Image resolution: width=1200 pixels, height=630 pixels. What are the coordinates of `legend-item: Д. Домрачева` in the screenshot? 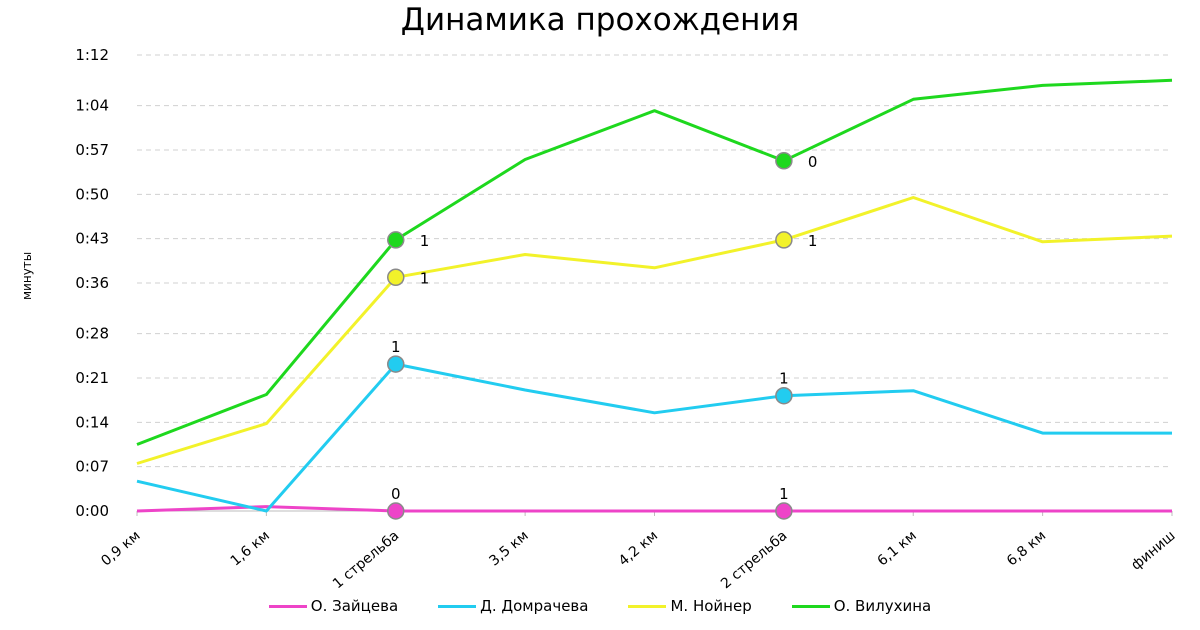 It's located at (513, 606).